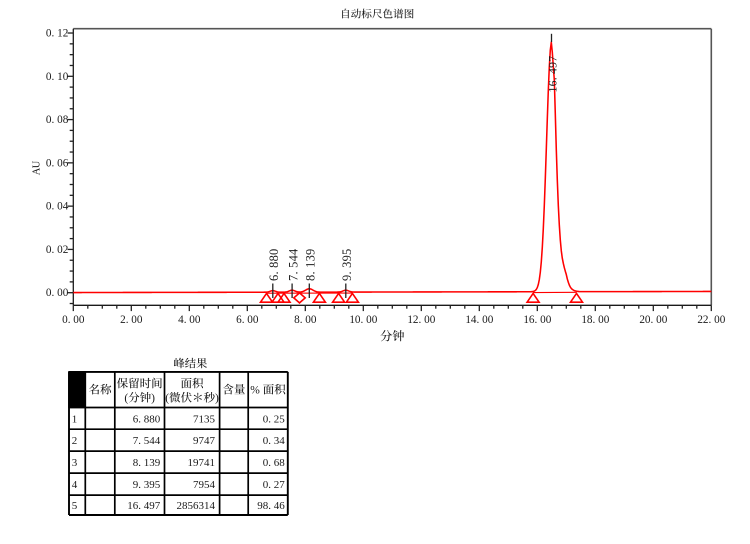 This screenshot has height=544, width=750. Describe the element at coordinates (421, 320) in the screenshot. I see `svg-text: 12. 00` at that location.